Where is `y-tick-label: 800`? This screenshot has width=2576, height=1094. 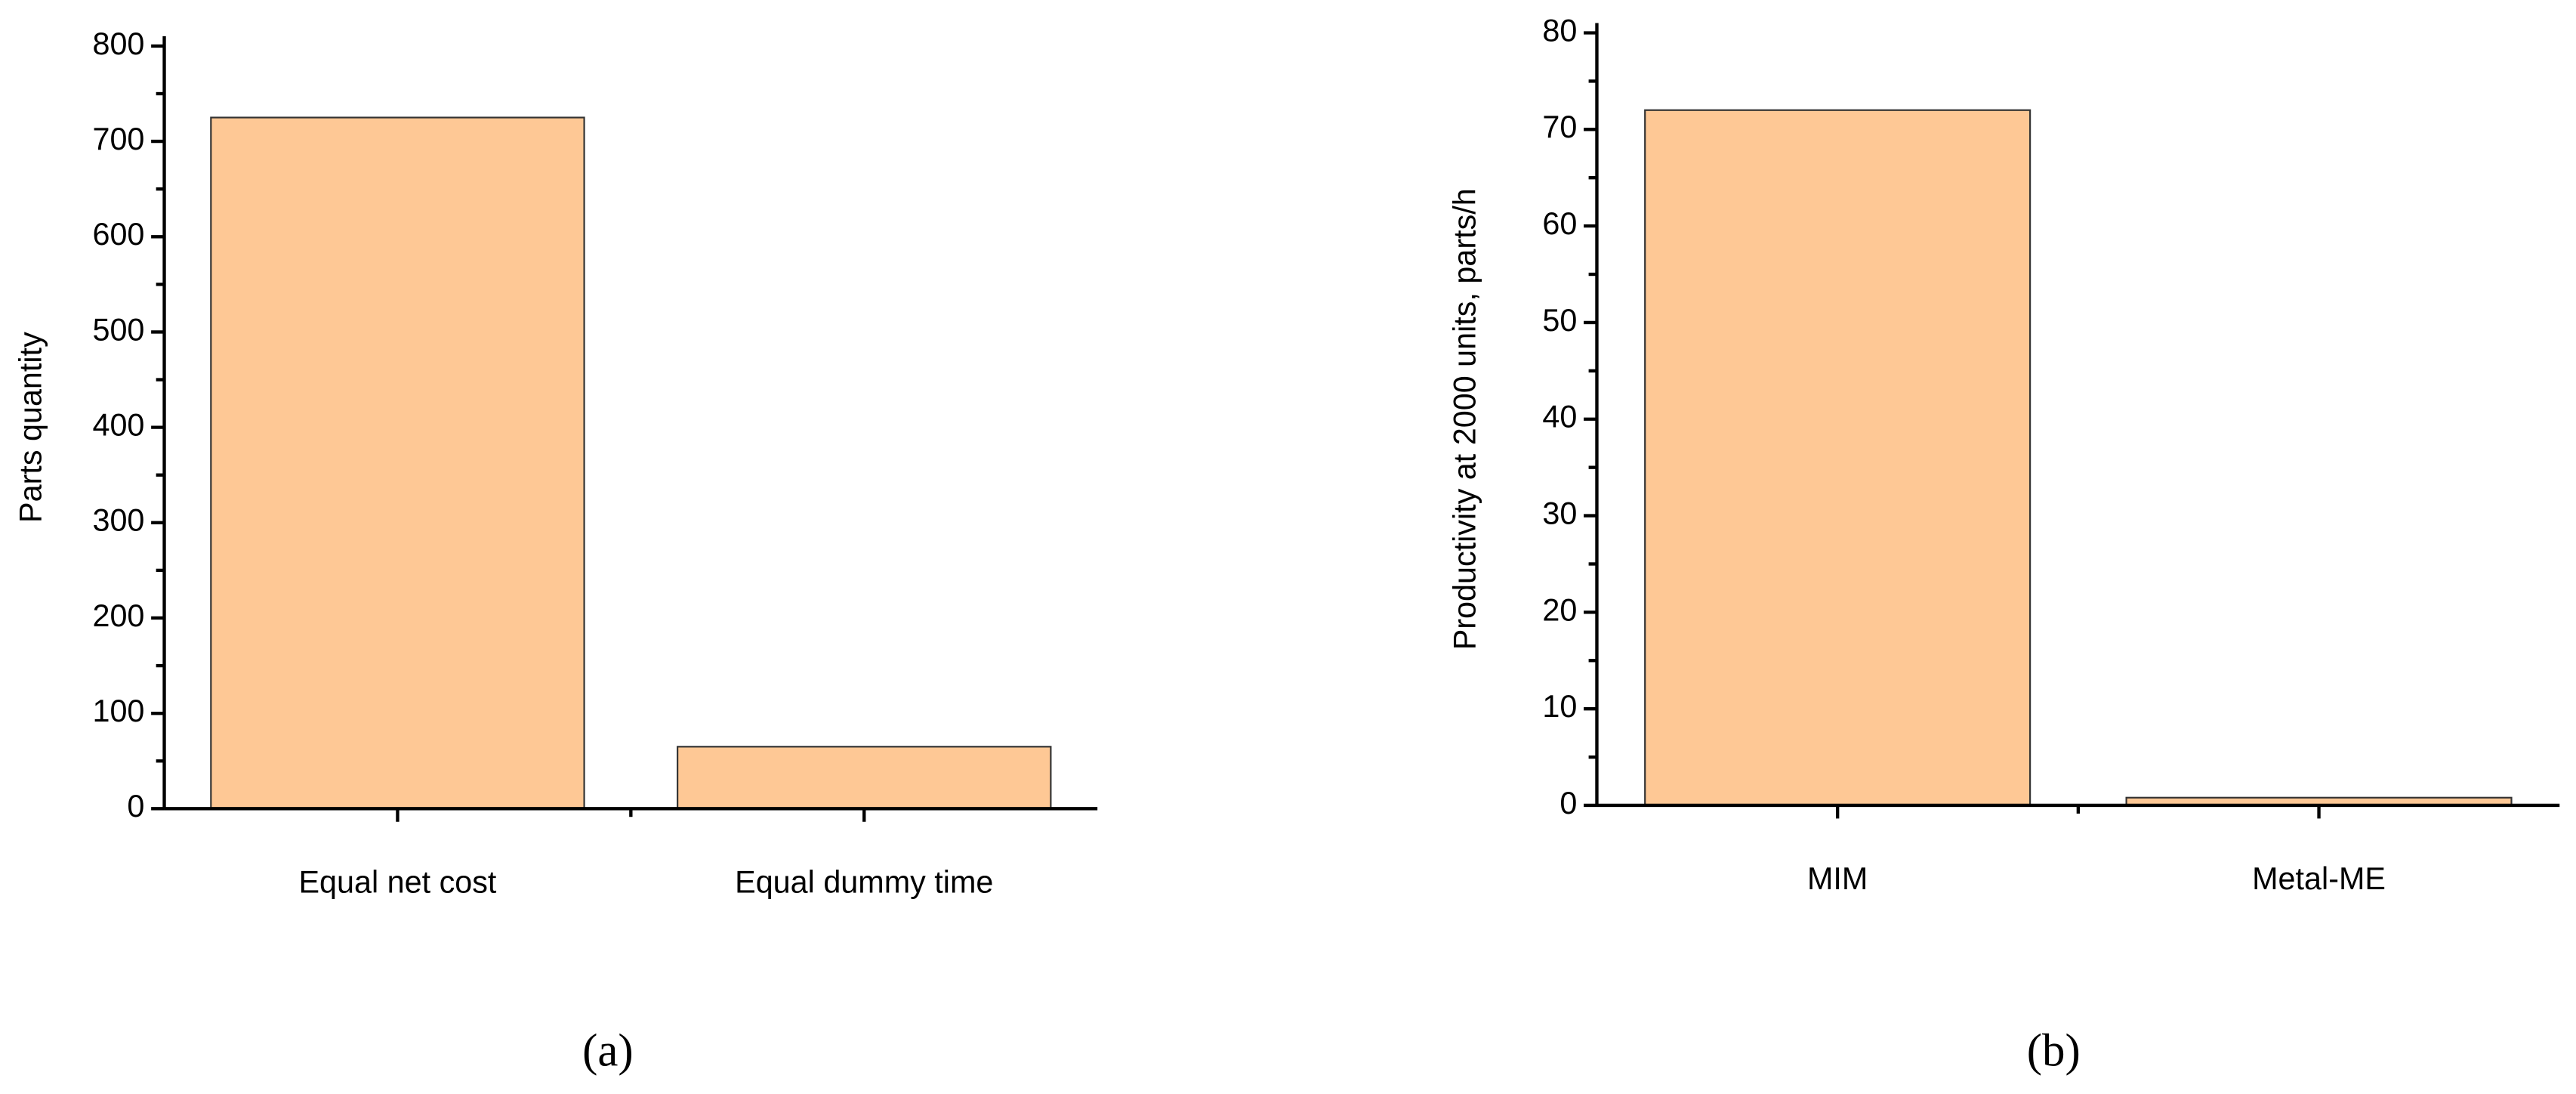
y-tick-label: 800 is located at coordinates (118, 43).